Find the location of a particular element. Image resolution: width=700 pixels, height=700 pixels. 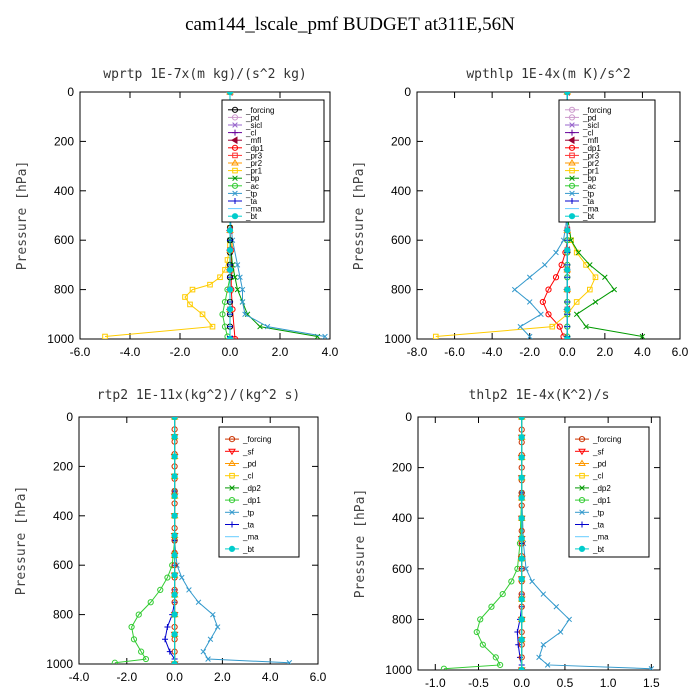

legend-item: _pr1 is located at coordinates (582, 171).